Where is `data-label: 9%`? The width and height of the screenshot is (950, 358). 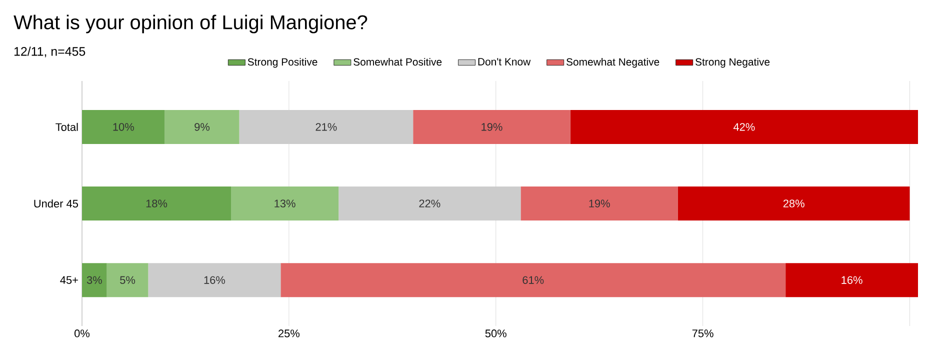
data-label: 9% is located at coordinates (202, 127).